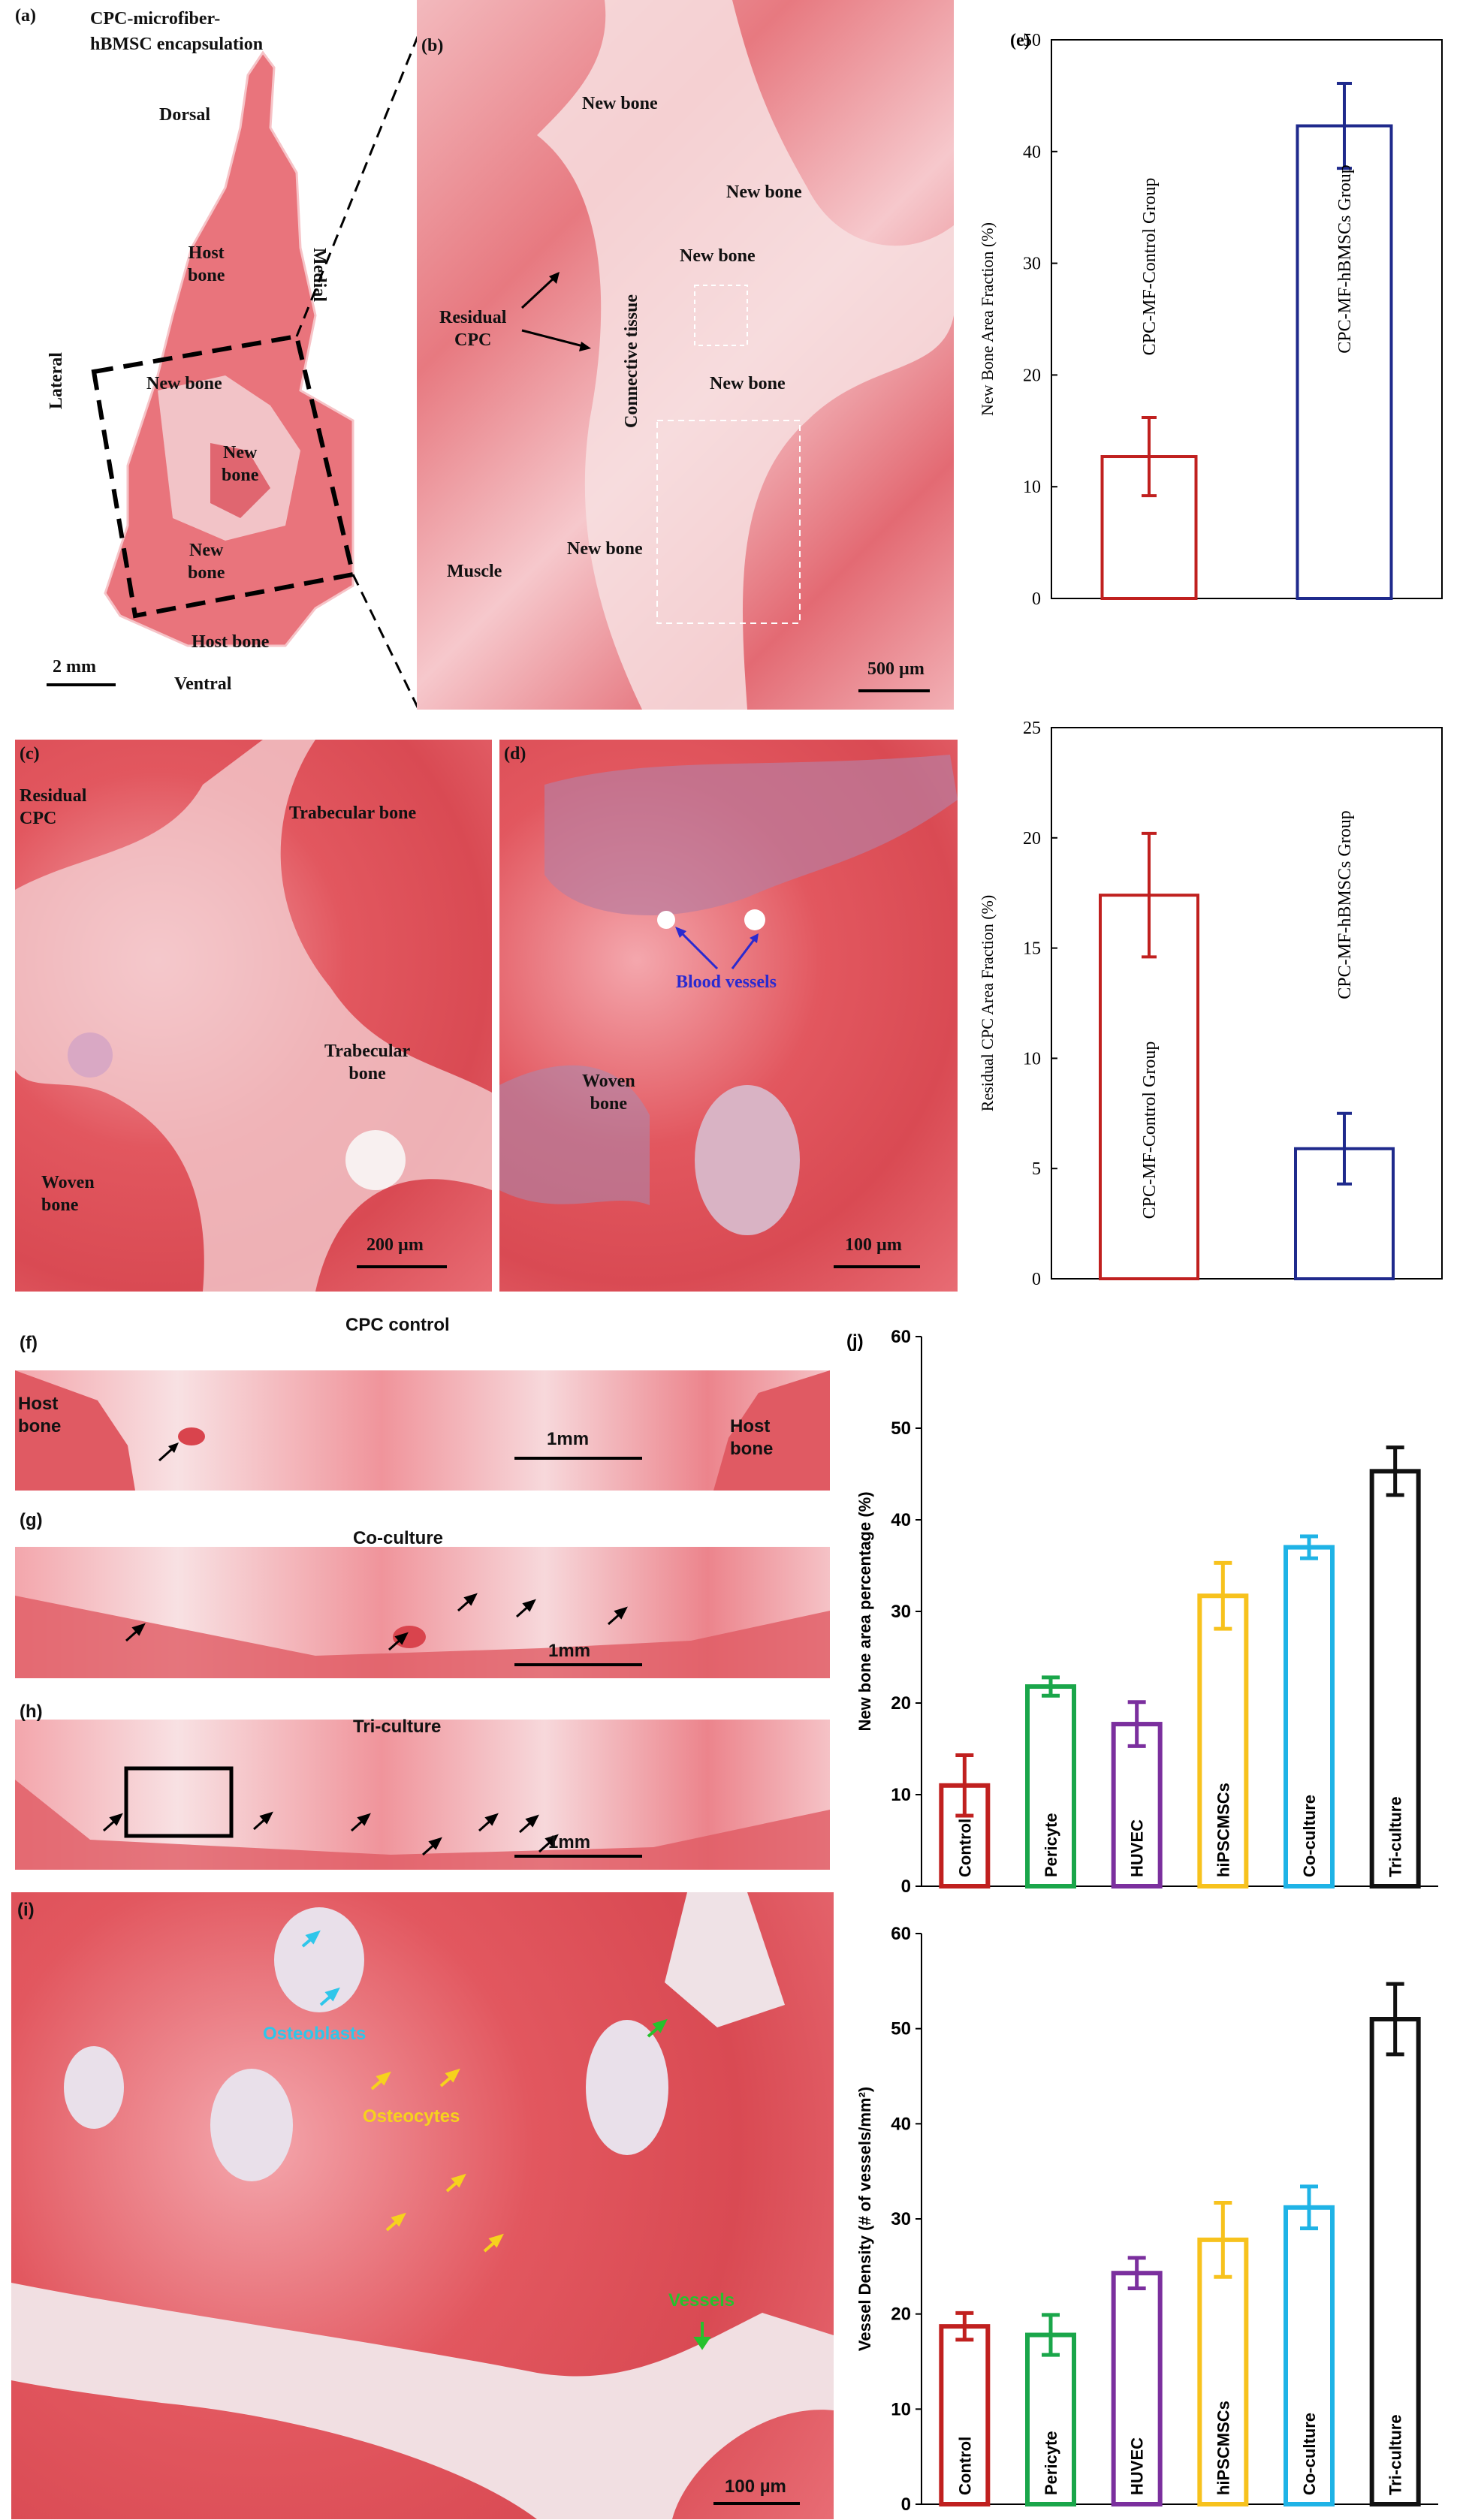  Describe the element at coordinates (1051, 2463) in the screenshot. I see `k-category-label-1: Pericyte` at that location.